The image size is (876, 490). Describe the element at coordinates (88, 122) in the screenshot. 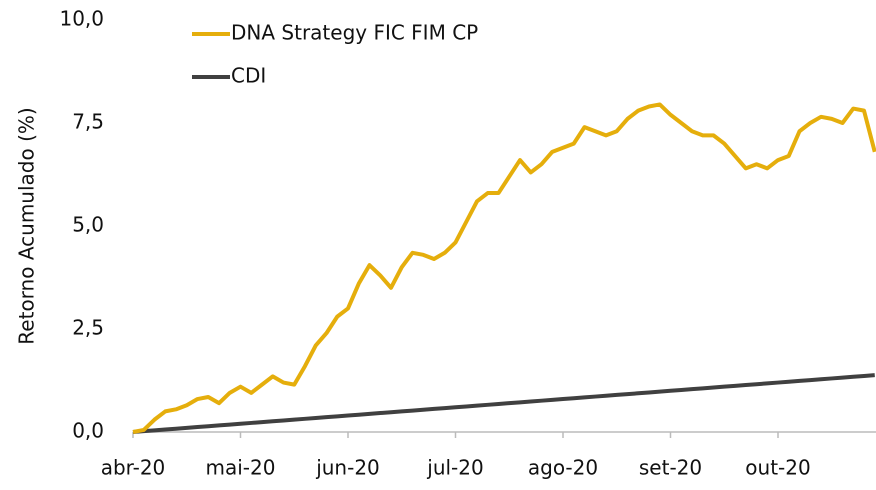

I see `y-tick-label: 7,5` at that location.